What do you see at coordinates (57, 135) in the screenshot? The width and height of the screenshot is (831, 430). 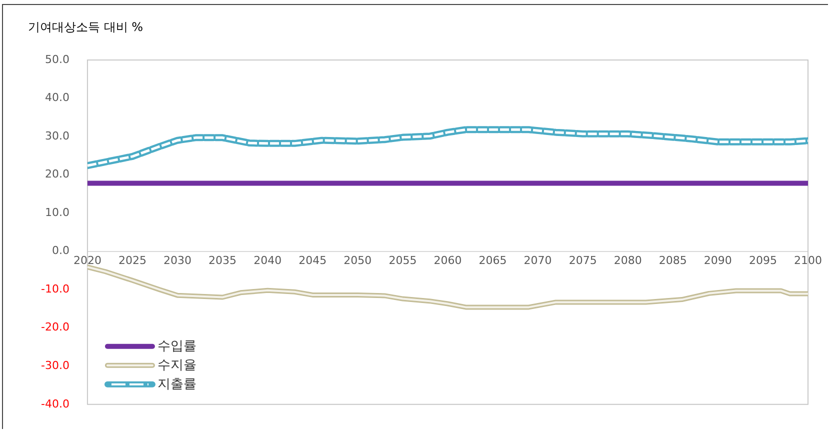 I see `y-tick-label: 30.0` at bounding box center [57, 135].